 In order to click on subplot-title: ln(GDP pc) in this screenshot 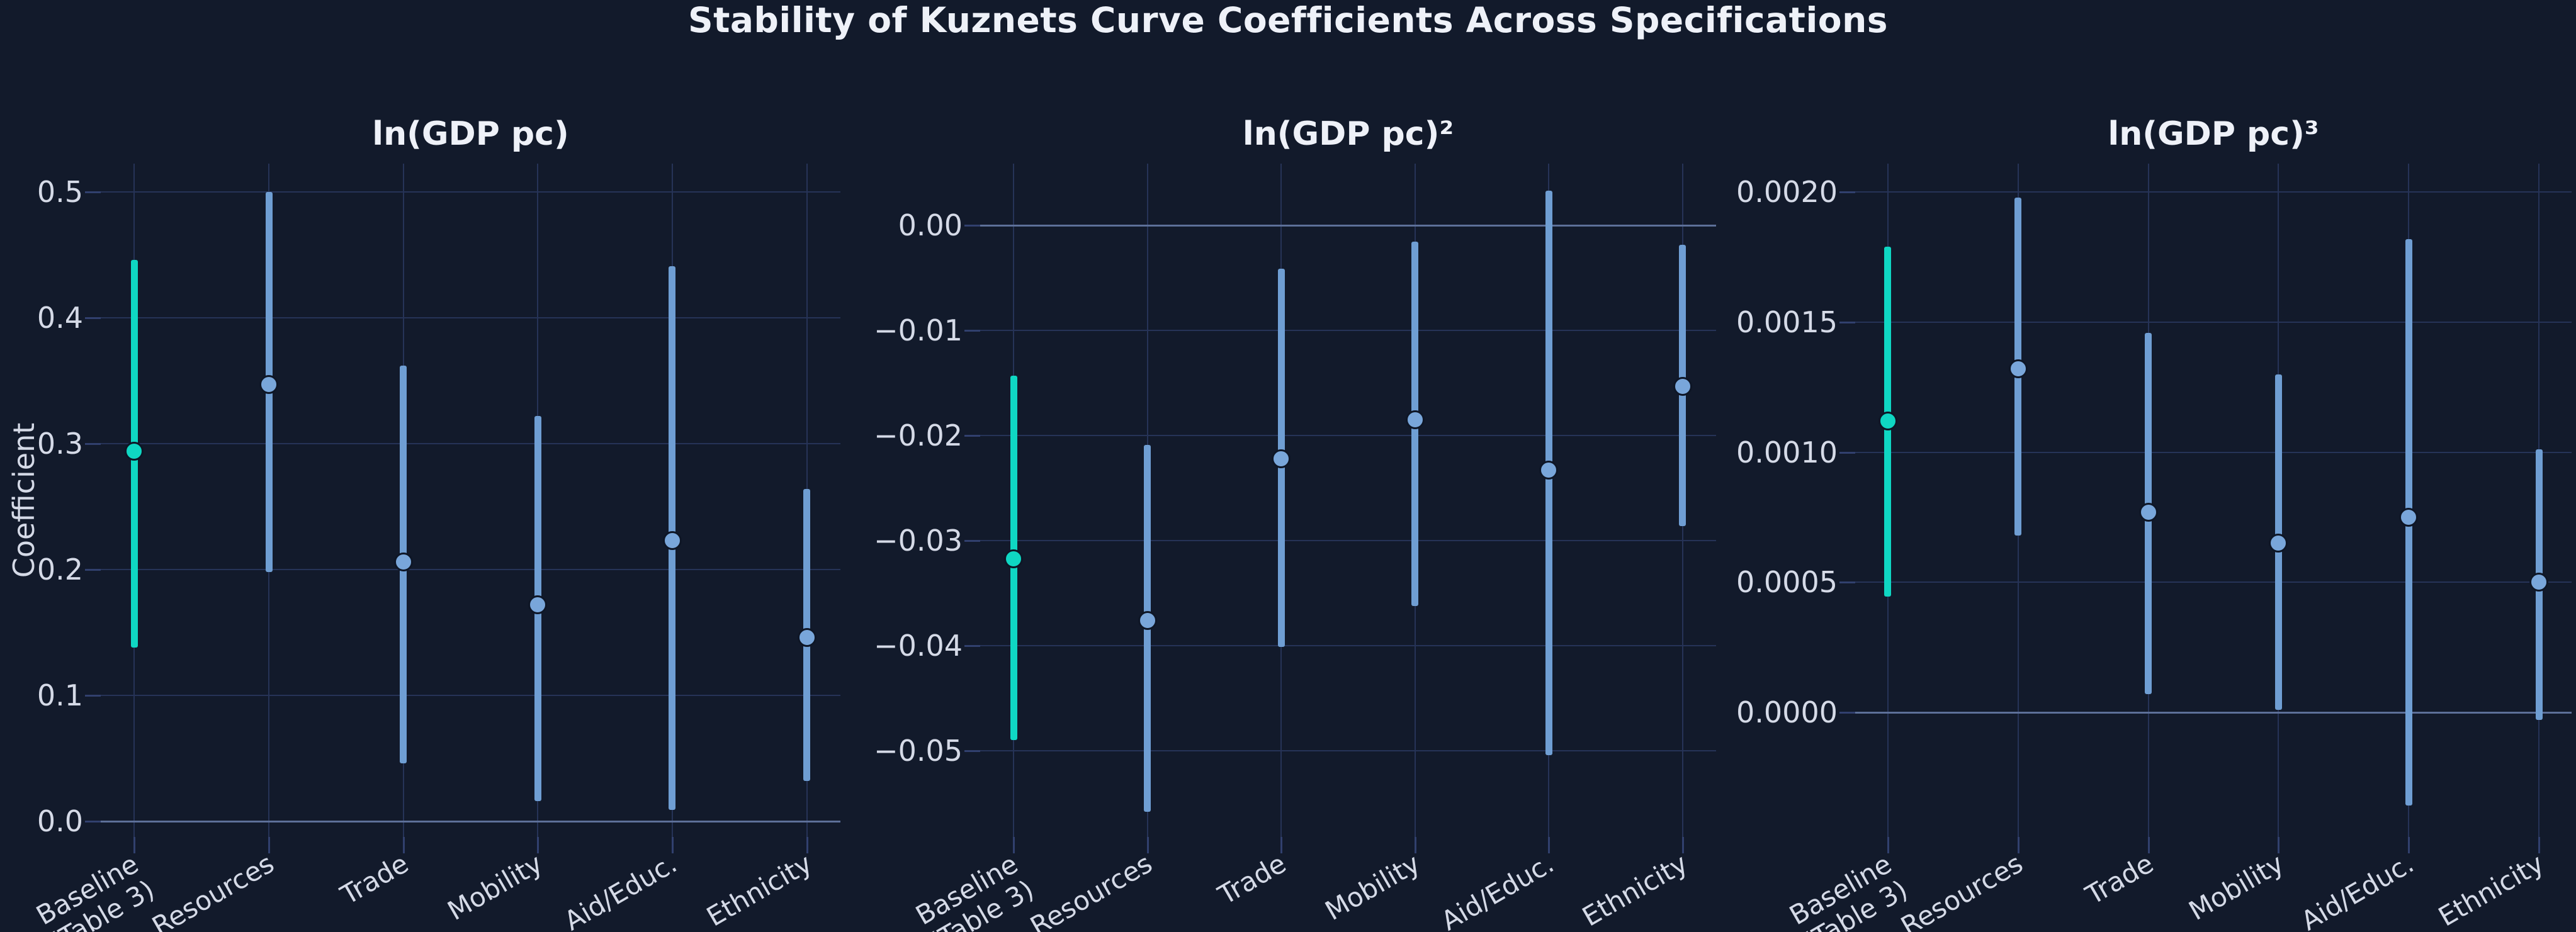, I will do `click(470, 134)`.